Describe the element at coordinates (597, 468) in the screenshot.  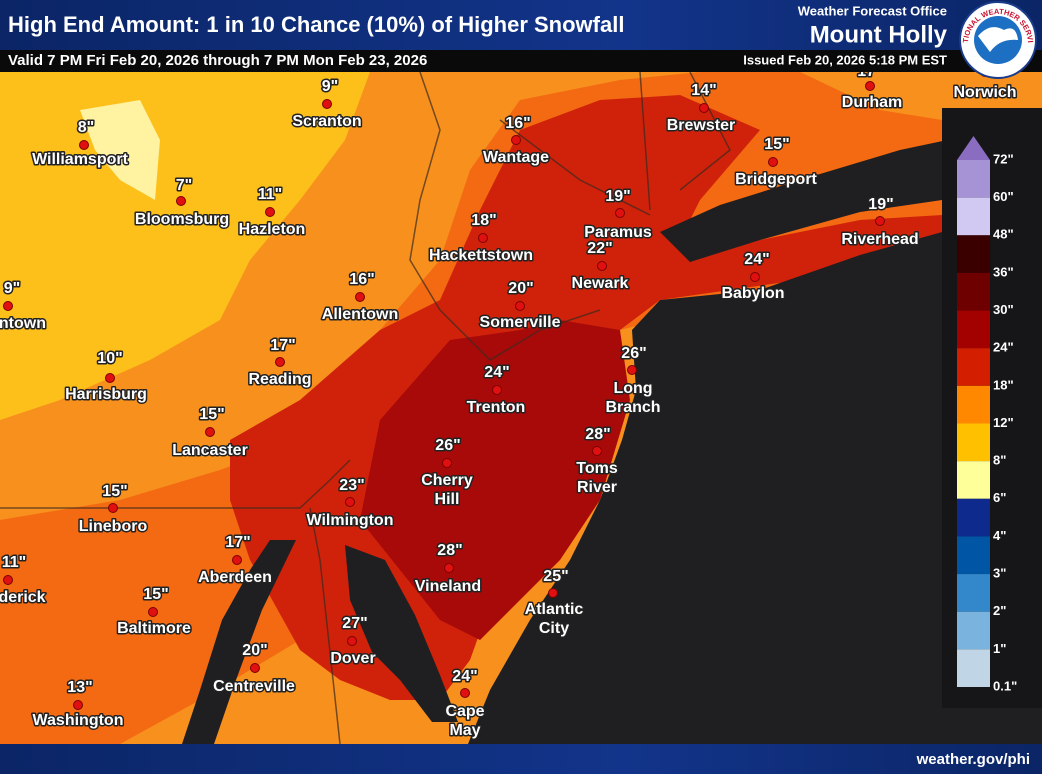
I see `city-name-line: Toms` at that location.